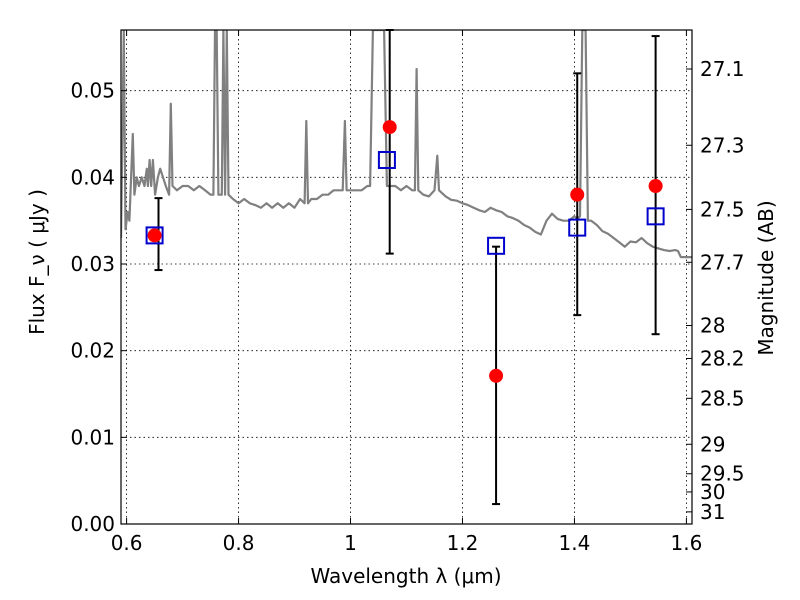  What do you see at coordinates (92, 524) in the screenshot?
I see `y-tick-label: 0.00` at bounding box center [92, 524].